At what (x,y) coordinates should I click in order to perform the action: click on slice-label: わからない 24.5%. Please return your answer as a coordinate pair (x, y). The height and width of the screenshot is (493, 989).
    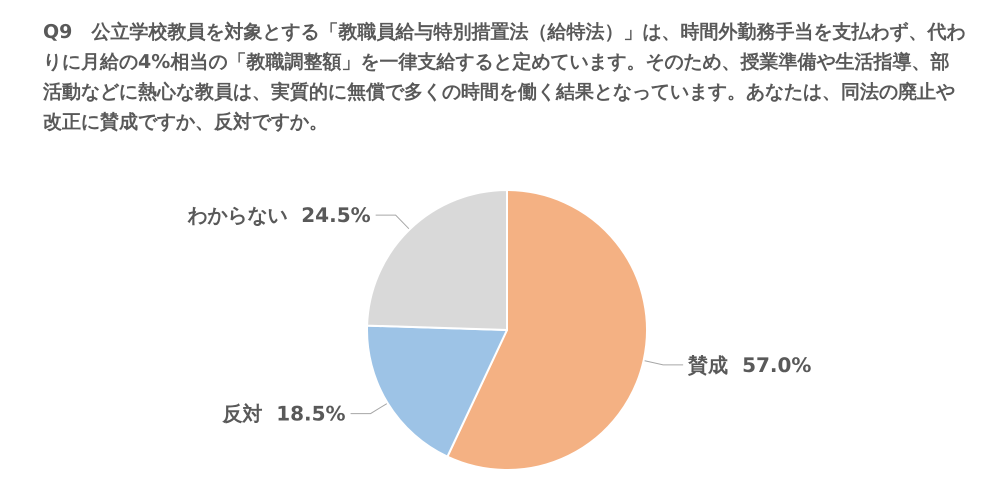
    Looking at the image, I should click on (278, 215).